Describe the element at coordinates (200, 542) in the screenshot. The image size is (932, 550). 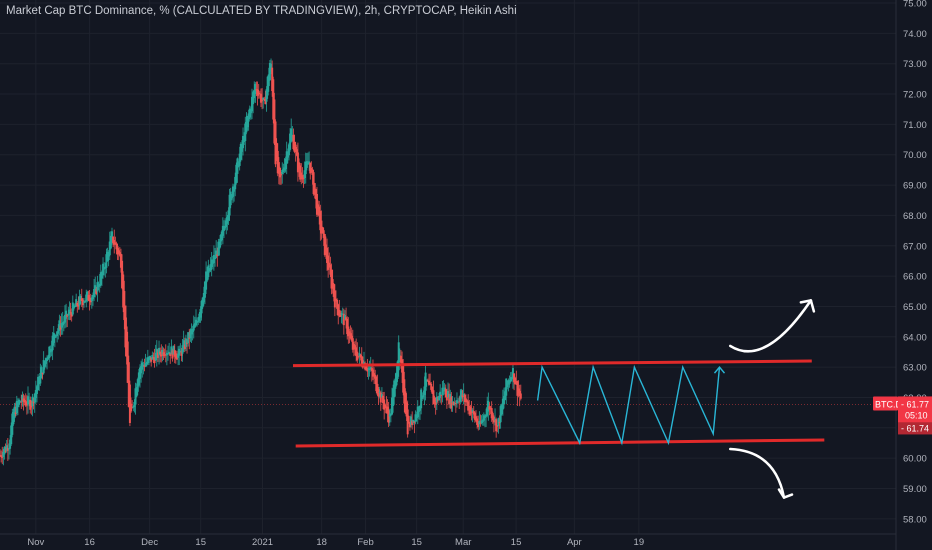
I see `x-tick-label: 15` at that location.